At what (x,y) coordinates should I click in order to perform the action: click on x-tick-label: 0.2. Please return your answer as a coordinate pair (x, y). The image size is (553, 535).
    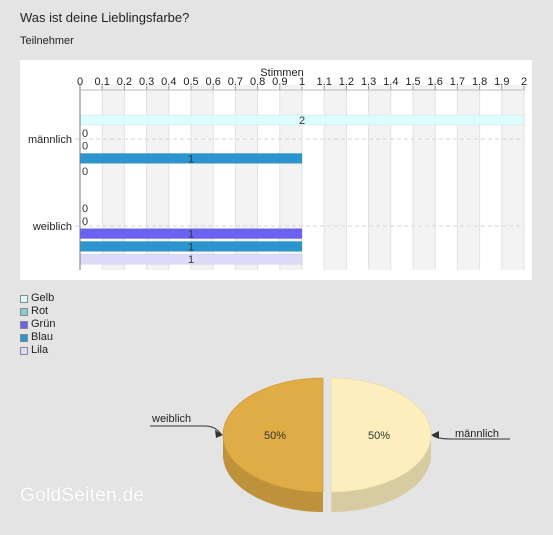
    Looking at the image, I should click on (124, 82).